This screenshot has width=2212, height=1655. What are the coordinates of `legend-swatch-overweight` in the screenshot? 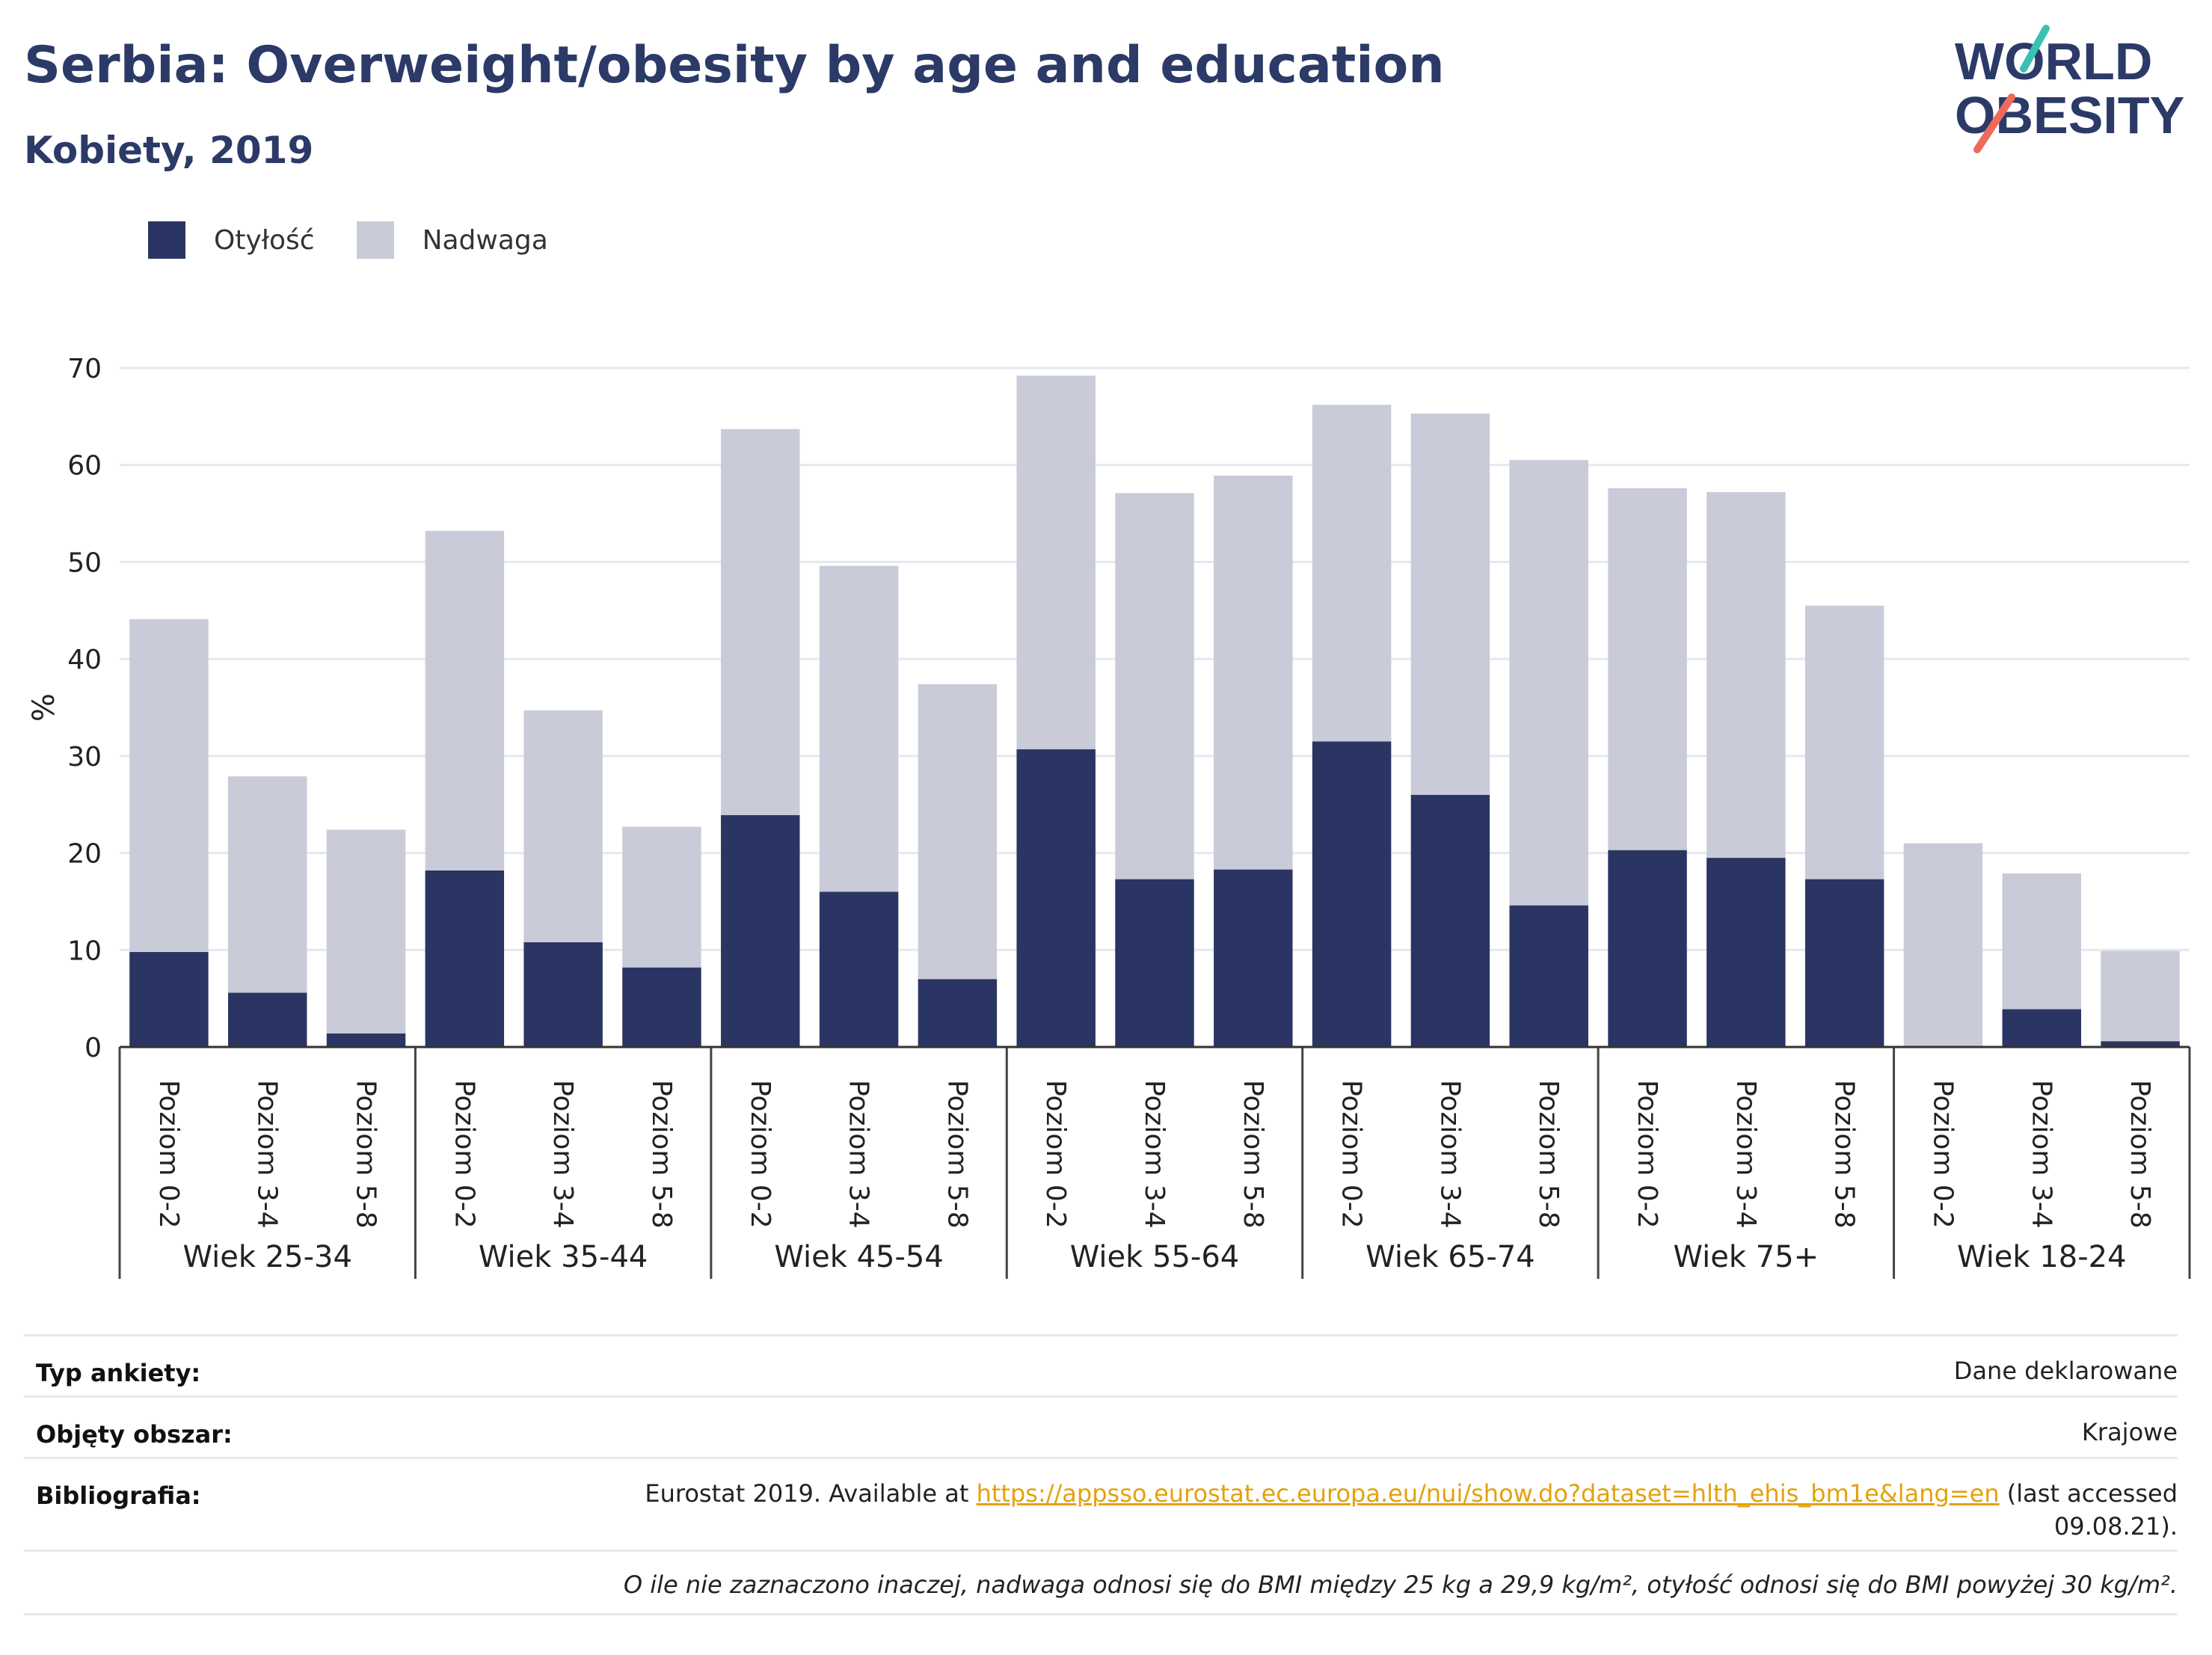 It's located at (375, 240).